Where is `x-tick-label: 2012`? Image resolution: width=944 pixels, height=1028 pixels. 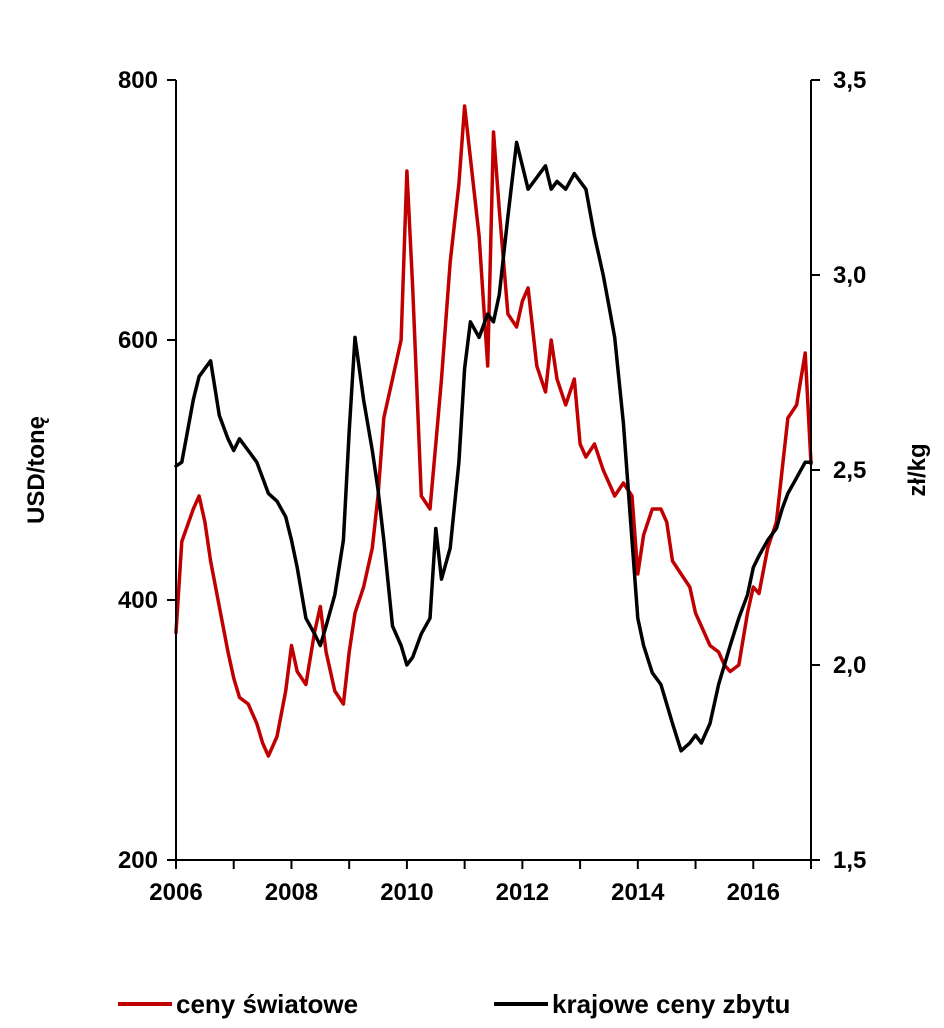
x-tick-label: 2012 is located at coordinates (522, 892).